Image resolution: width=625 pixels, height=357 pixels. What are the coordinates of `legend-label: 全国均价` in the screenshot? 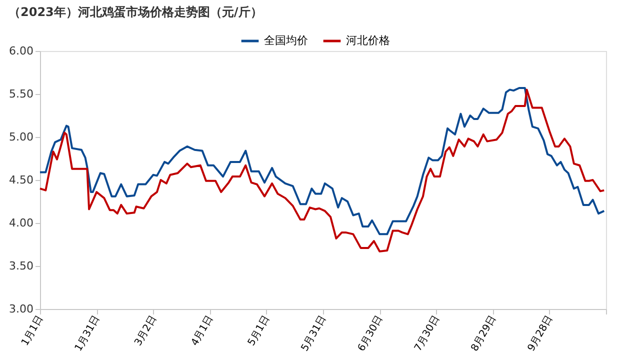 It's located at (286, 40).